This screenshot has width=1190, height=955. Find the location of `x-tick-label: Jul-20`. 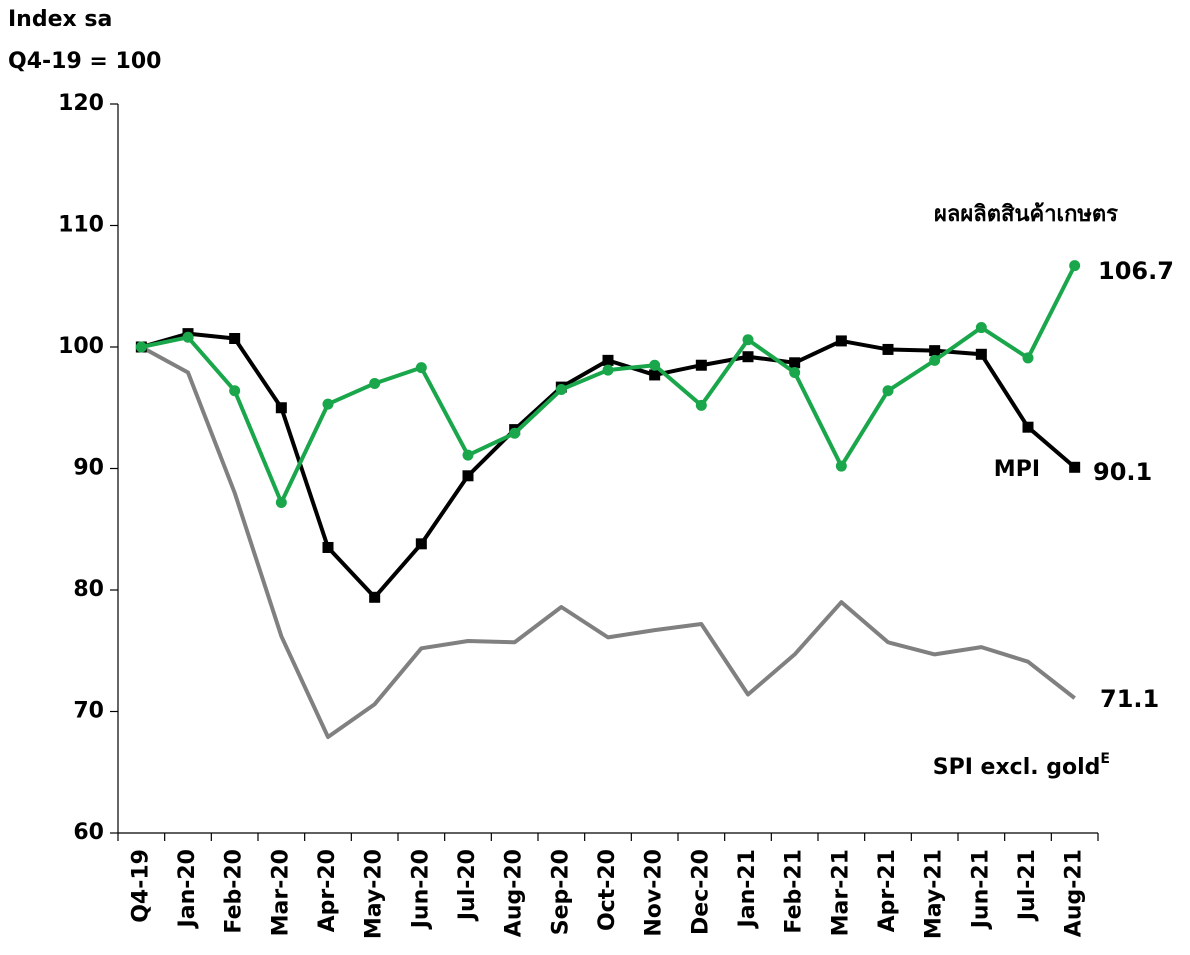

x-tick-label: Jul-20 is located at coordinates (467, 885).